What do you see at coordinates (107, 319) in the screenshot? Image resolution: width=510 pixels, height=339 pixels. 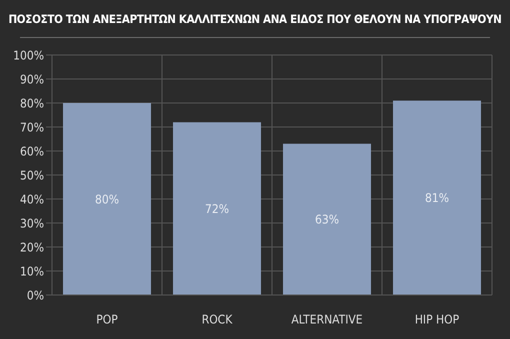 I see `x-tick-label: POP` at bounding box center [107, 319].